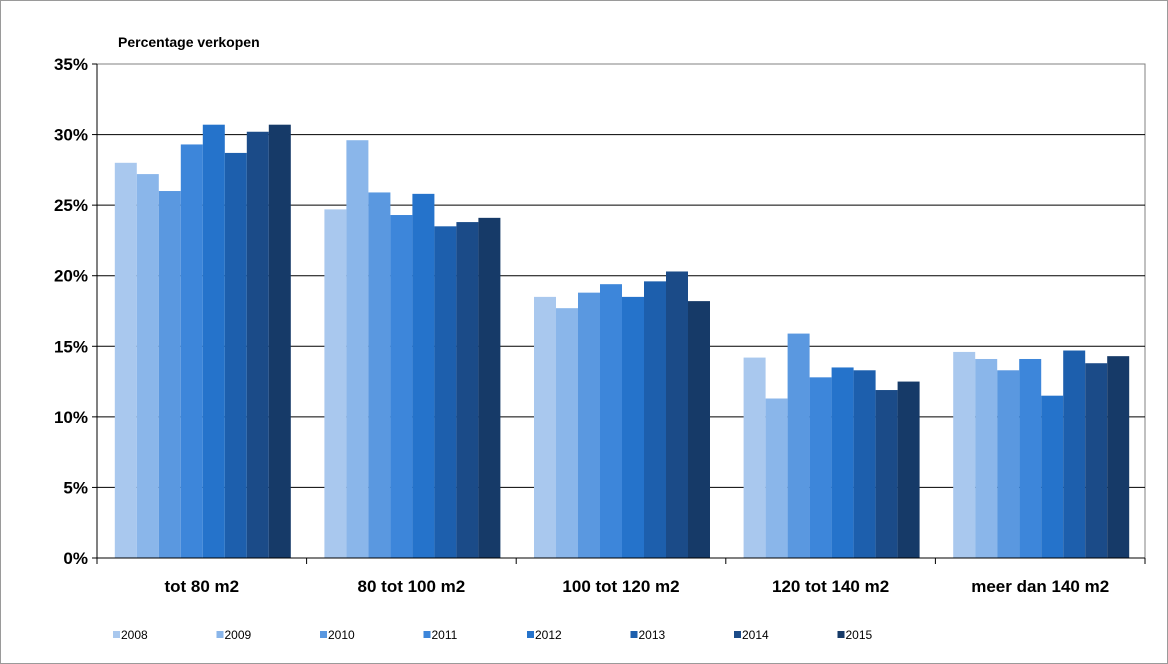 This screenshot has width=1168, height=664. What do you see at coordinates (71, 135) in the screenshot?
I see `y-tick-label: 30%` at bounding box center [71, 135].